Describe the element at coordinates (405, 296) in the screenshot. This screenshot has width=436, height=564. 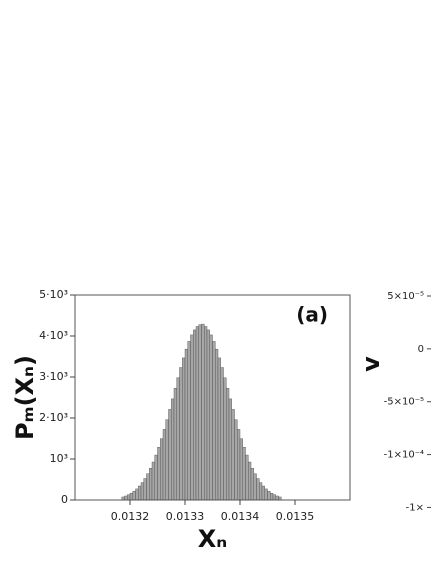
I see `y-tick-label: 5×10⁻⁵` at that location.